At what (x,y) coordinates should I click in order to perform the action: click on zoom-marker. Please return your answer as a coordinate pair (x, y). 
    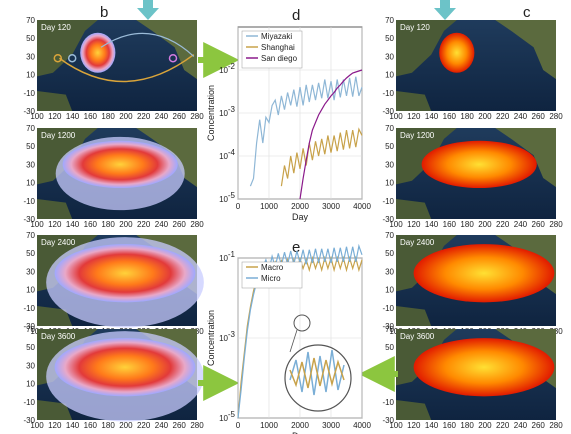
    Looking at the image, I should click on (302, 323).